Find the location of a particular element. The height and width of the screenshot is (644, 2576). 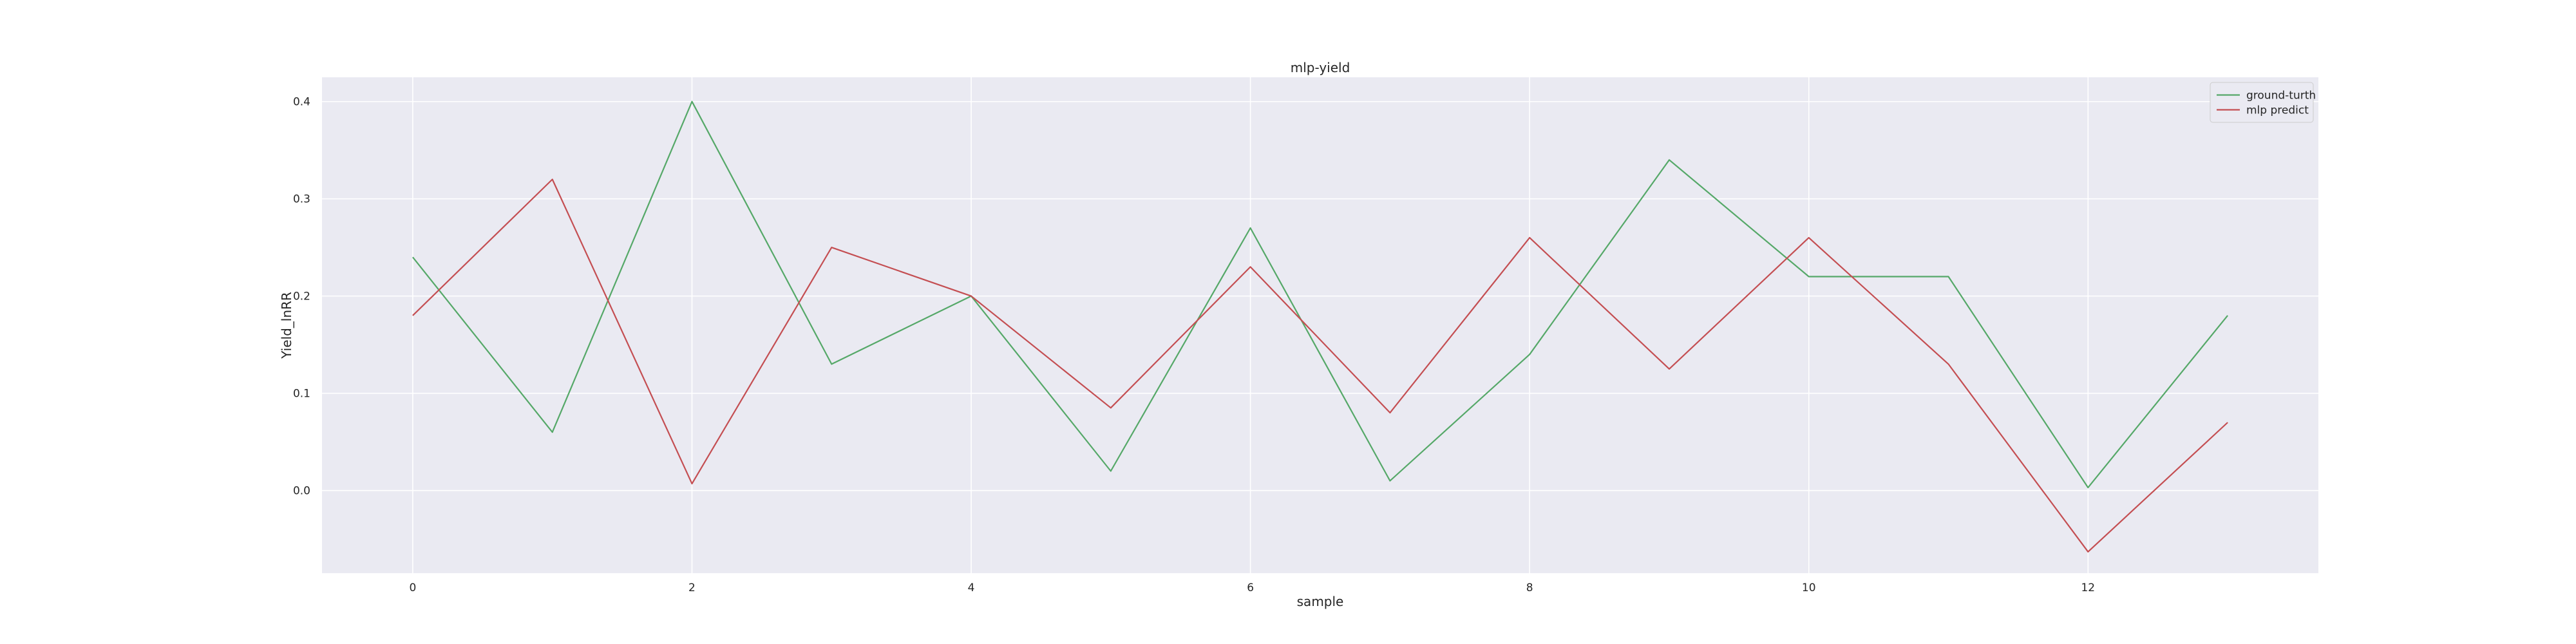

legend-label: mlp predict is located at coordinates (2277, 111).